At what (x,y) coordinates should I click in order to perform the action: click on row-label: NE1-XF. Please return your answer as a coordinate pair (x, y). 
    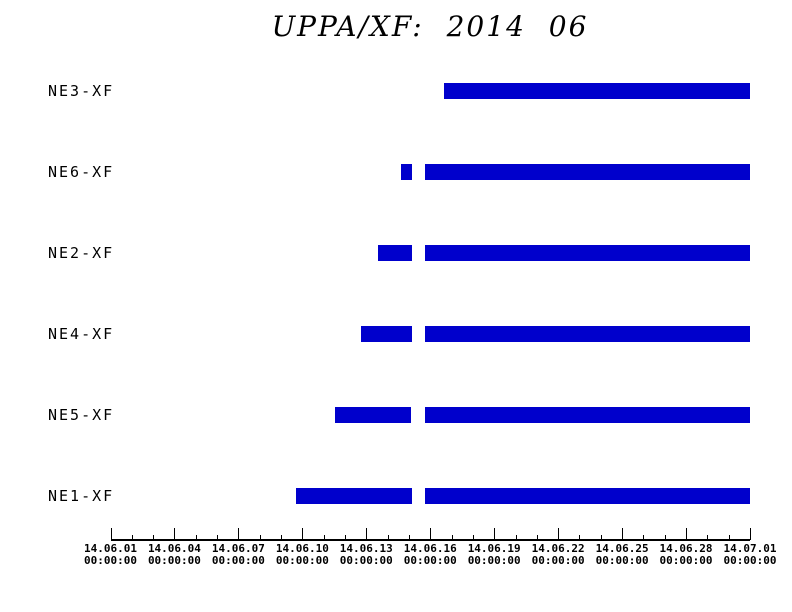
    Looking at the image, I should click on (81, 495).